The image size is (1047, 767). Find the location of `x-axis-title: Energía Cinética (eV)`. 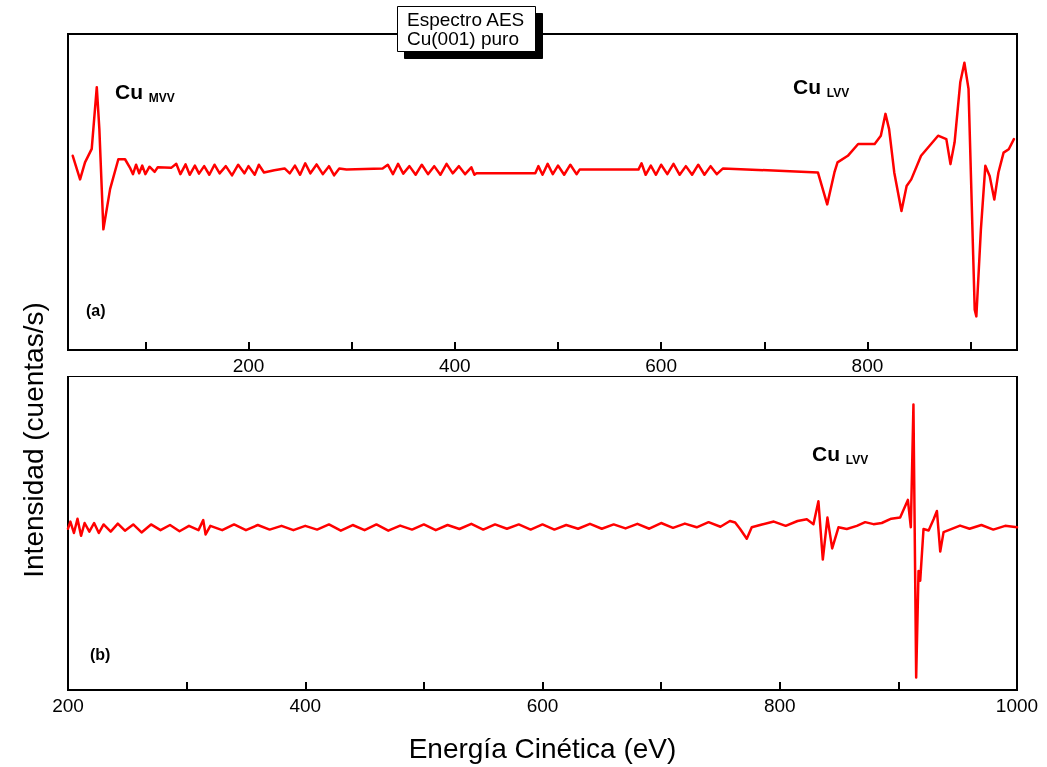

x-axis-title: Energía Cinética (eV) is located at coordinates (542, 748).